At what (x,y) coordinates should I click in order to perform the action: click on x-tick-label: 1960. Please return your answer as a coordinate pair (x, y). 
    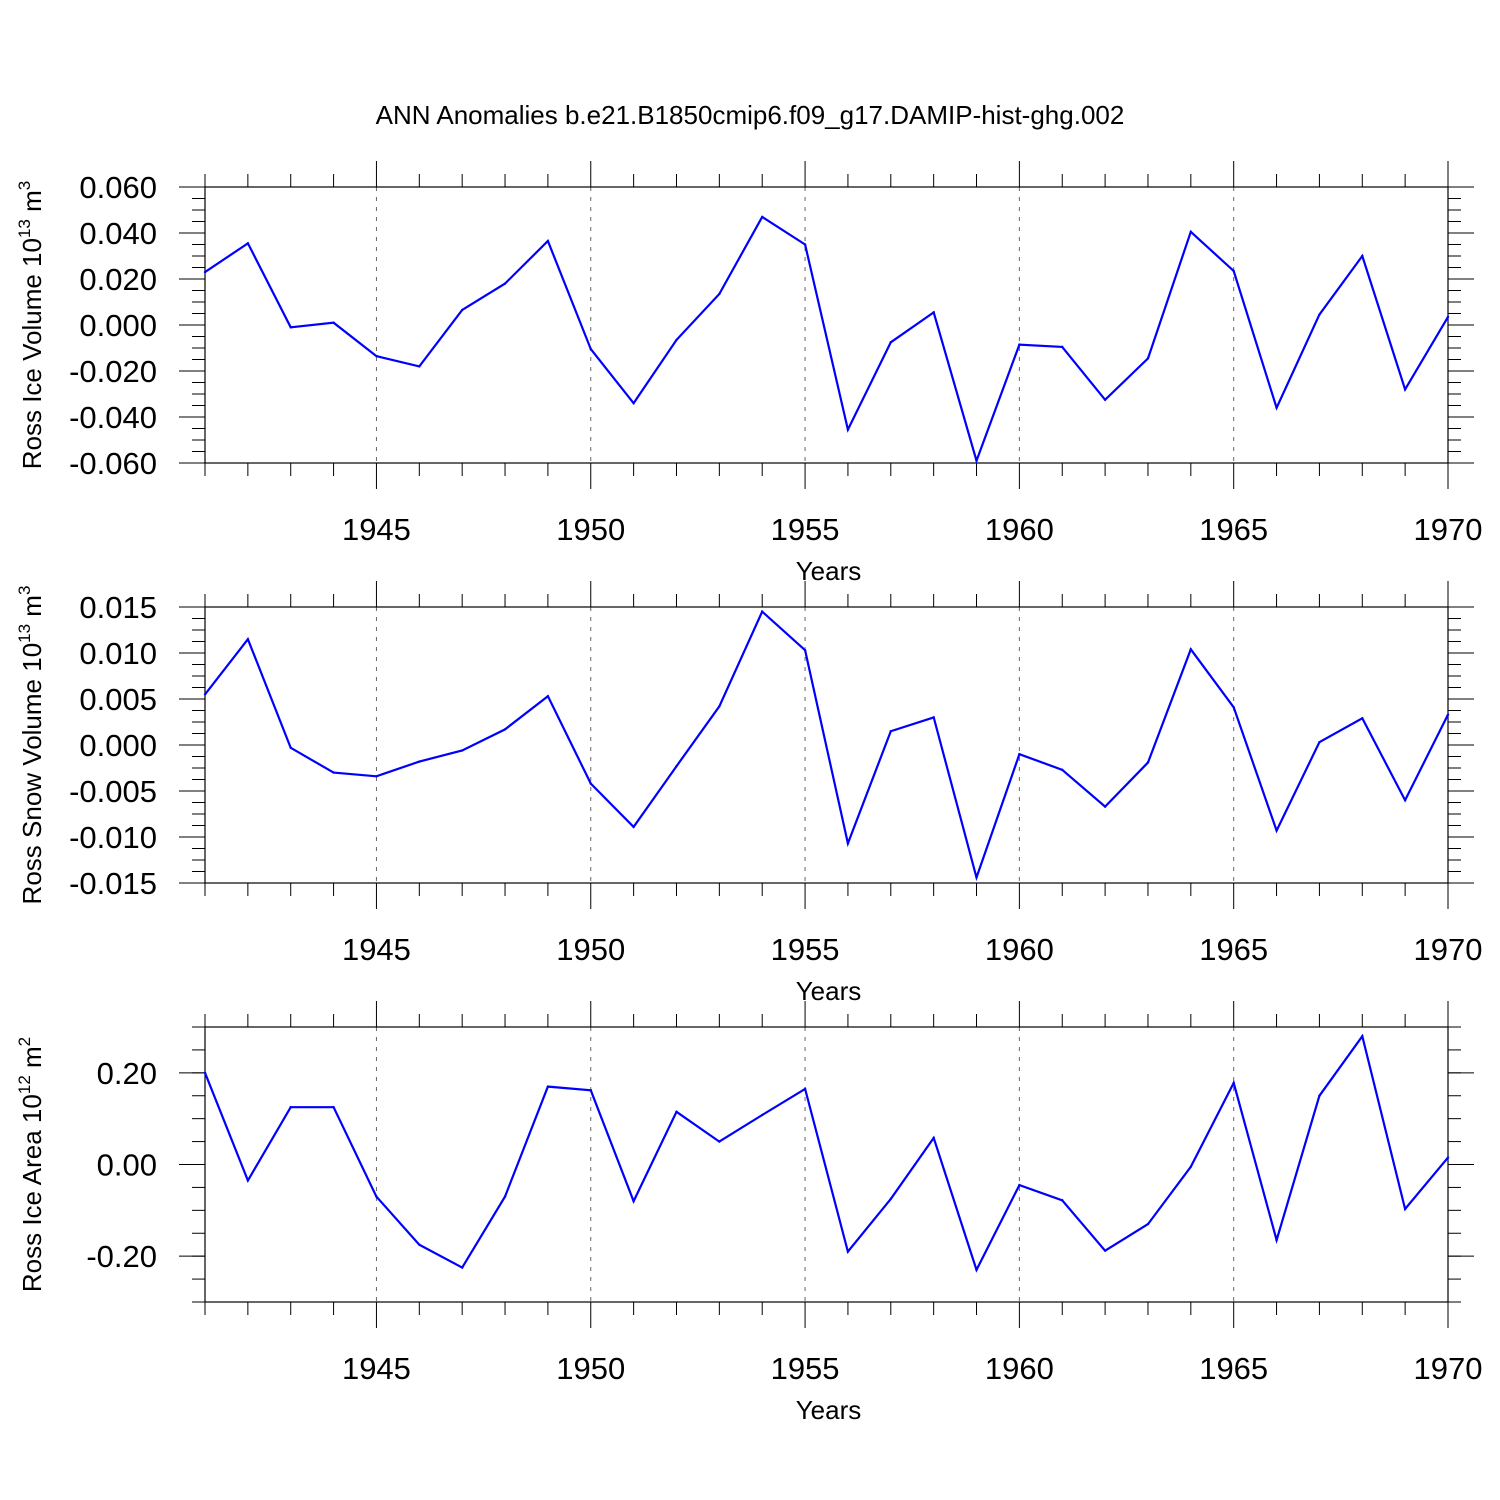
    Looking at the image, I should click on (1019, 1368).